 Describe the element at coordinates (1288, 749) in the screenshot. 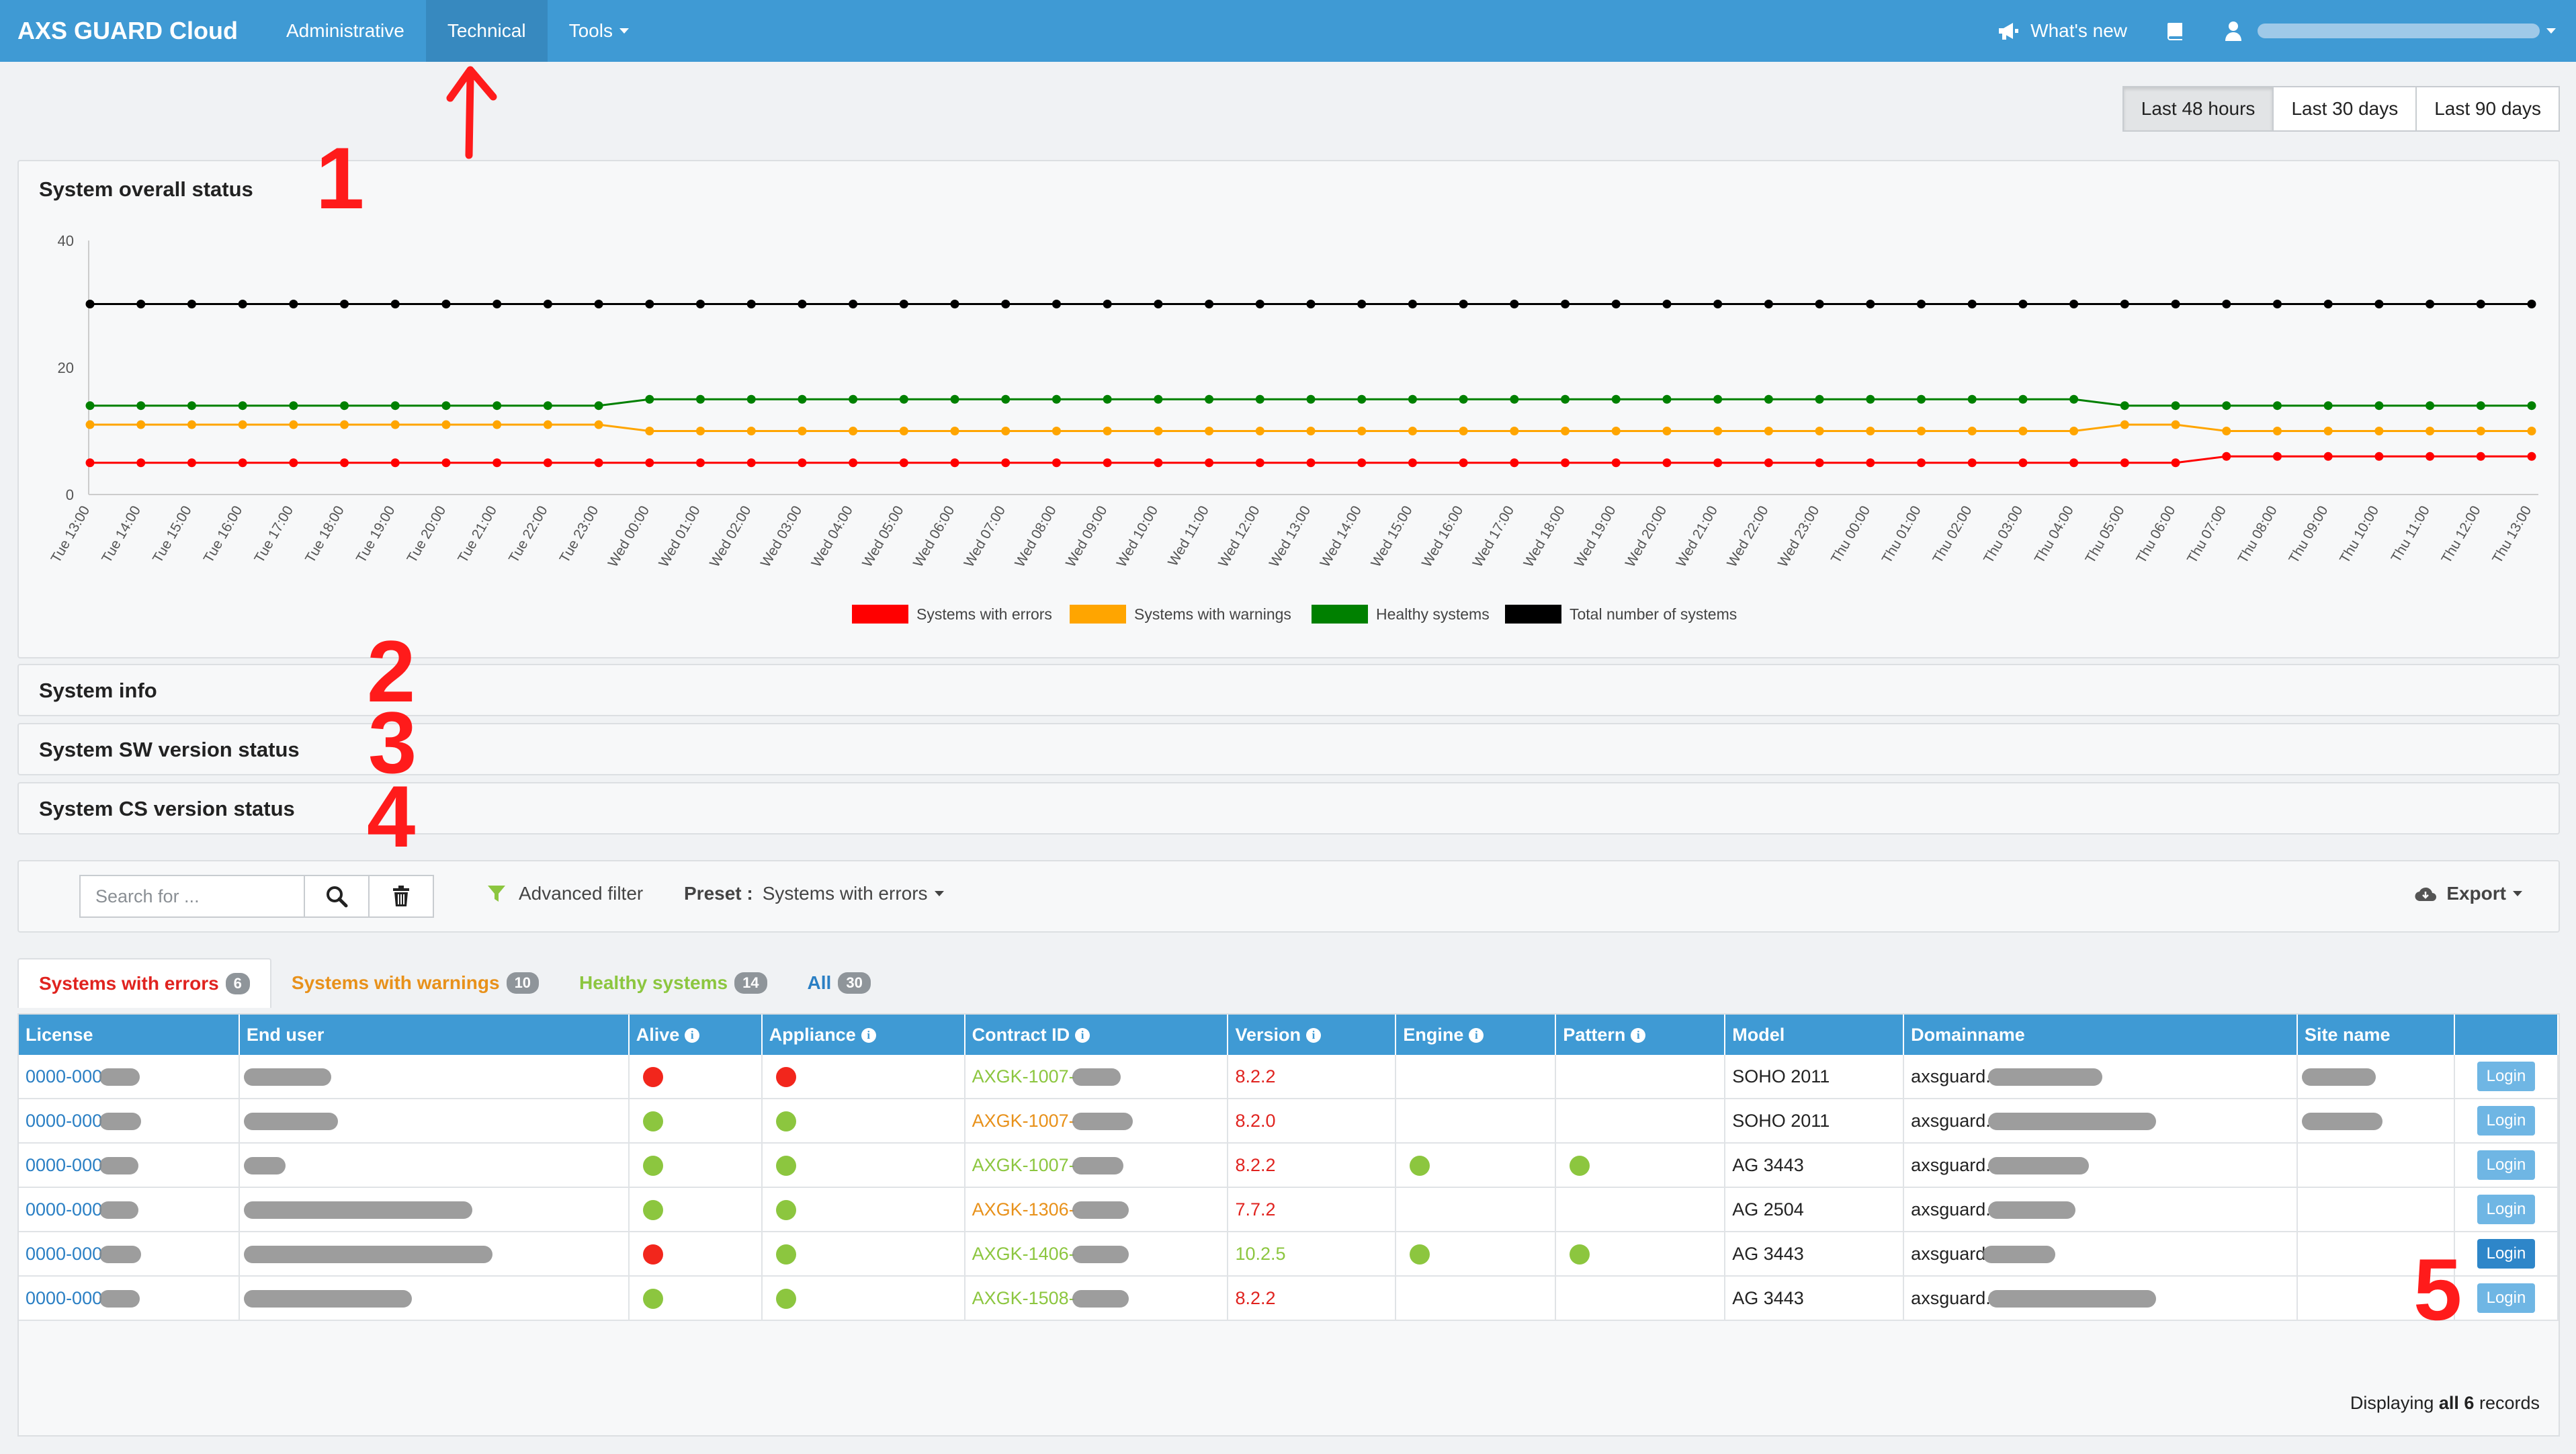

I see `sw-version-panel: System SW version status` at that location.